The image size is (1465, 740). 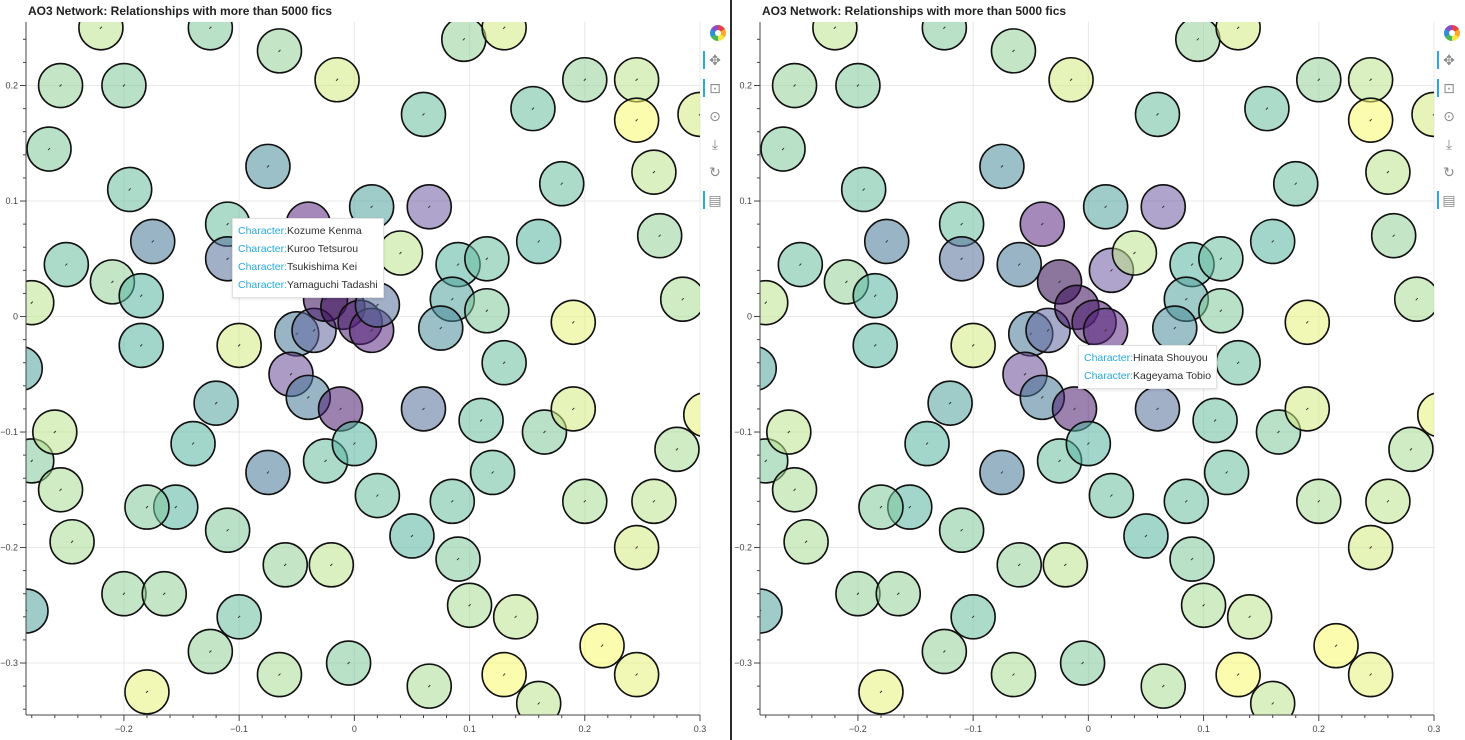 What do you see at coordinates (1109, 376) in the screenshot?
I see `tooltip-key: Character:` at bounding box center [1109, 376].